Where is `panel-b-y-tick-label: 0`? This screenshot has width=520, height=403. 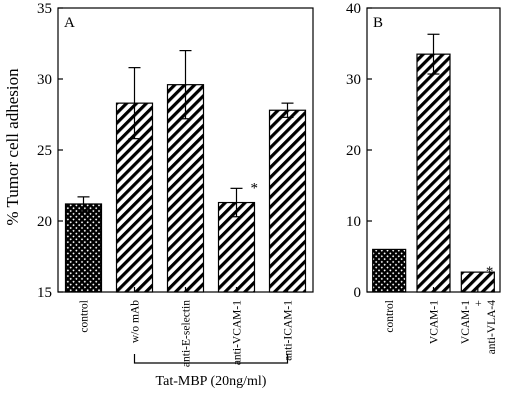 panel-b-y-tick-label: 0 is located at coordinates (358, 293).